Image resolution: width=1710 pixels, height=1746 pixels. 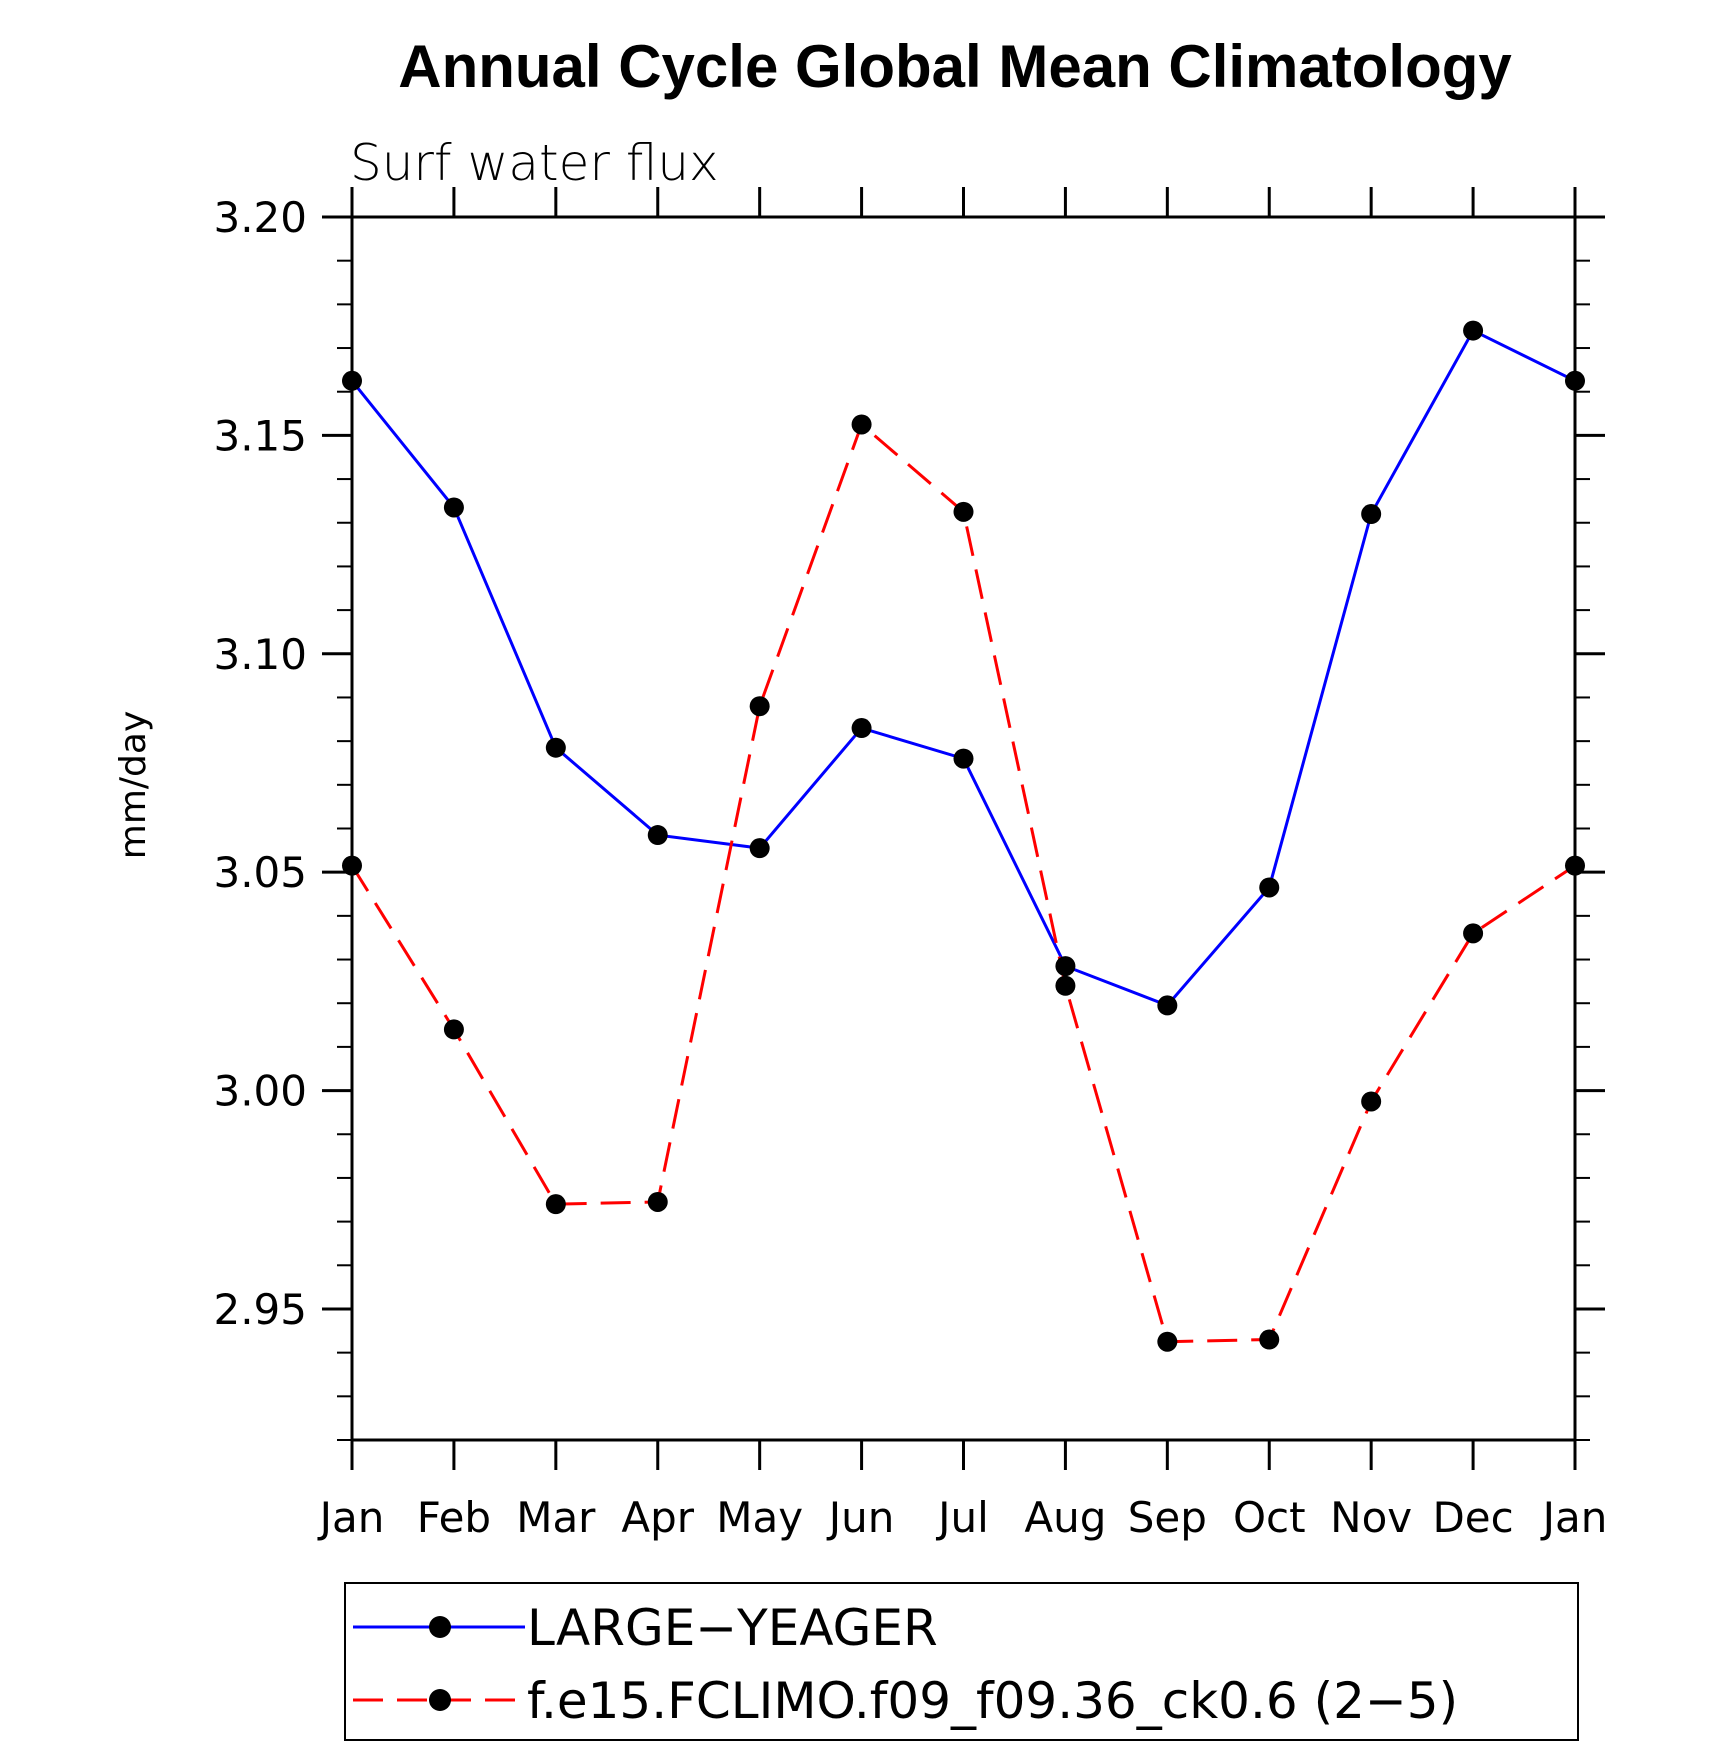 I want to click on x-tick-label: Nov, so click(x=1371, y=1517).